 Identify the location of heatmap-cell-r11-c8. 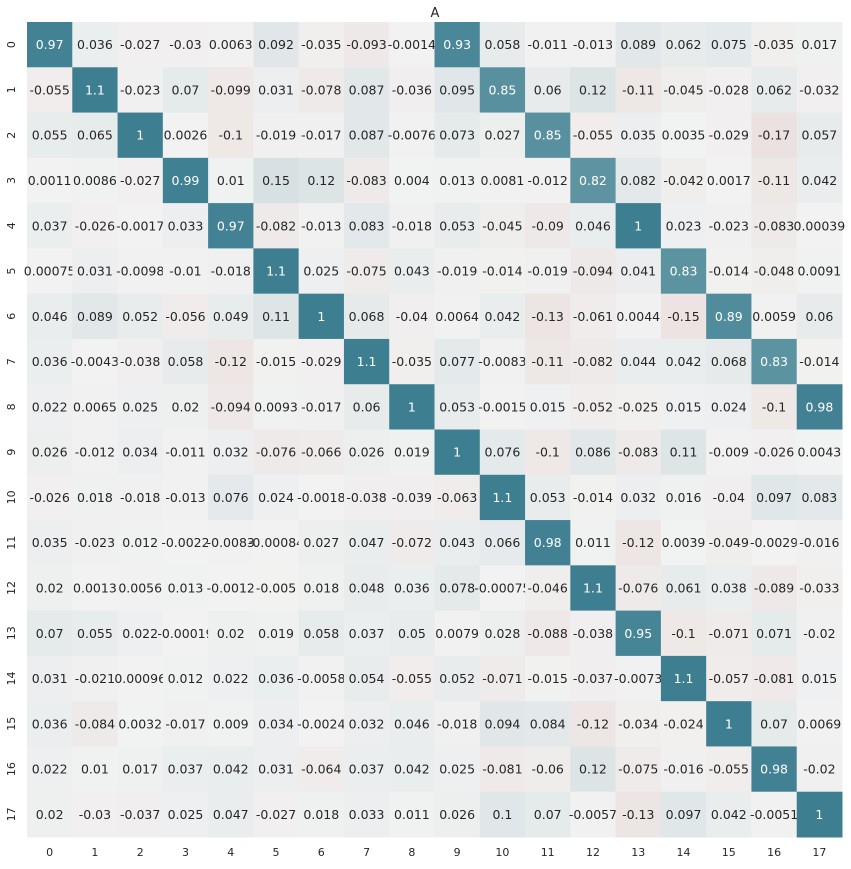
(412, 543).